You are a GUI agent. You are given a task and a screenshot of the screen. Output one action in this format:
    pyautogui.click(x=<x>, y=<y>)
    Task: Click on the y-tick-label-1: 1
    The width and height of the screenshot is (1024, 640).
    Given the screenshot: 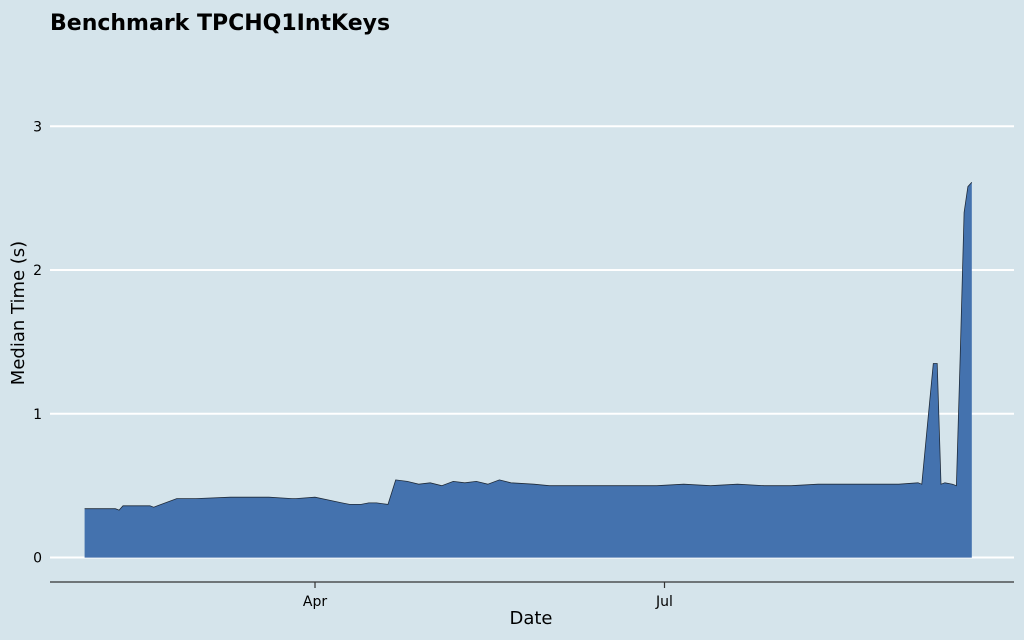 What is the action you would take?
    pyautogui.click(x=37, y=415)
    